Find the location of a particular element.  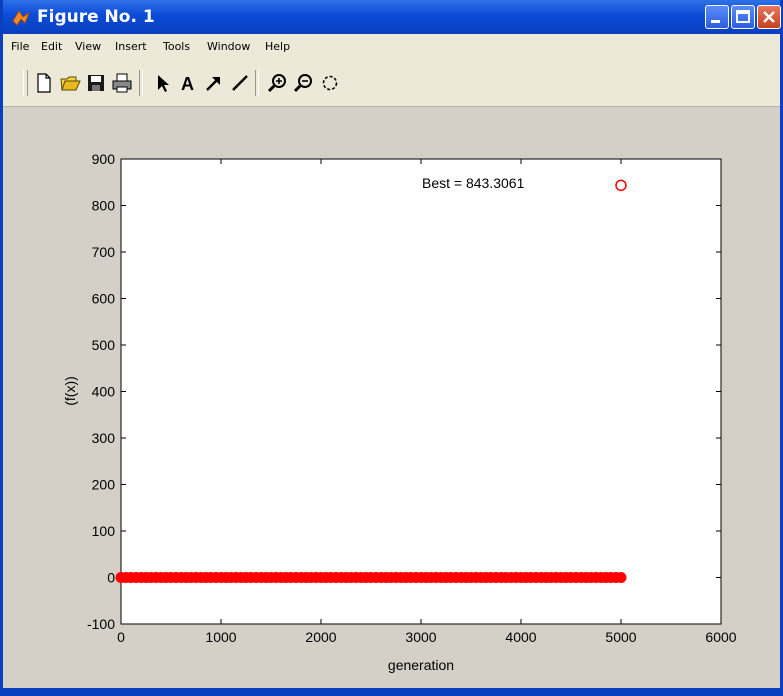

x-tick-label: 3000 is located at coordinates (420, 637).